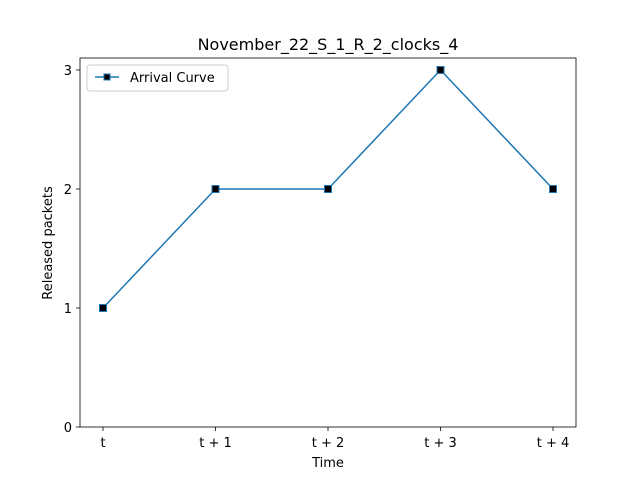 Image resolution: width=640 pixels, height=480 pixels. I want to click on legend: Arrival Curve, so click(157, 78).